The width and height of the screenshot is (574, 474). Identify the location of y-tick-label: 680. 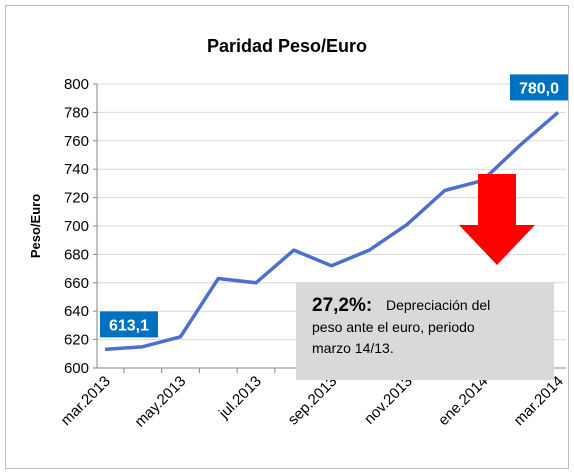
(76, 254).